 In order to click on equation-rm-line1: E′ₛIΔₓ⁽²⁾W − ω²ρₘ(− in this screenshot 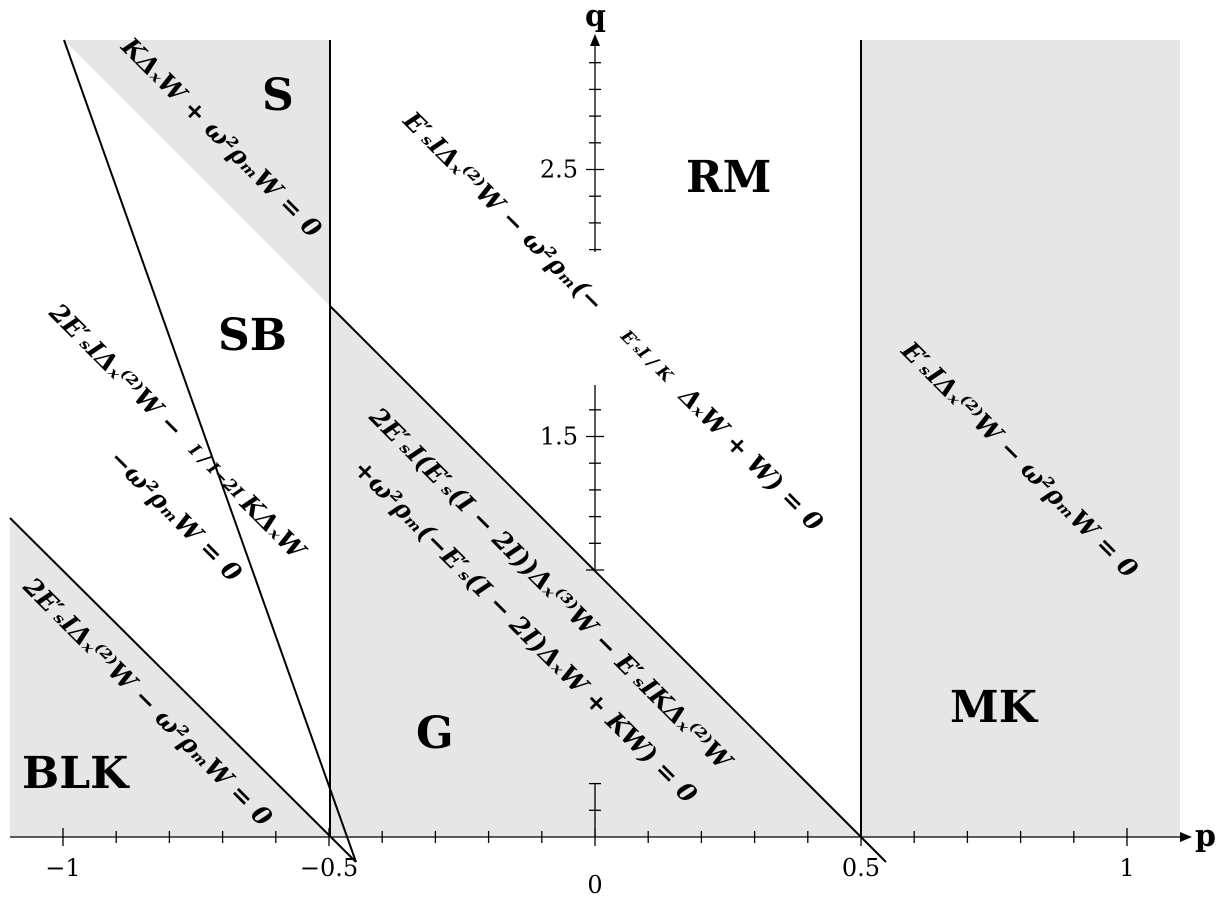, I will do `click(503, 211)`.